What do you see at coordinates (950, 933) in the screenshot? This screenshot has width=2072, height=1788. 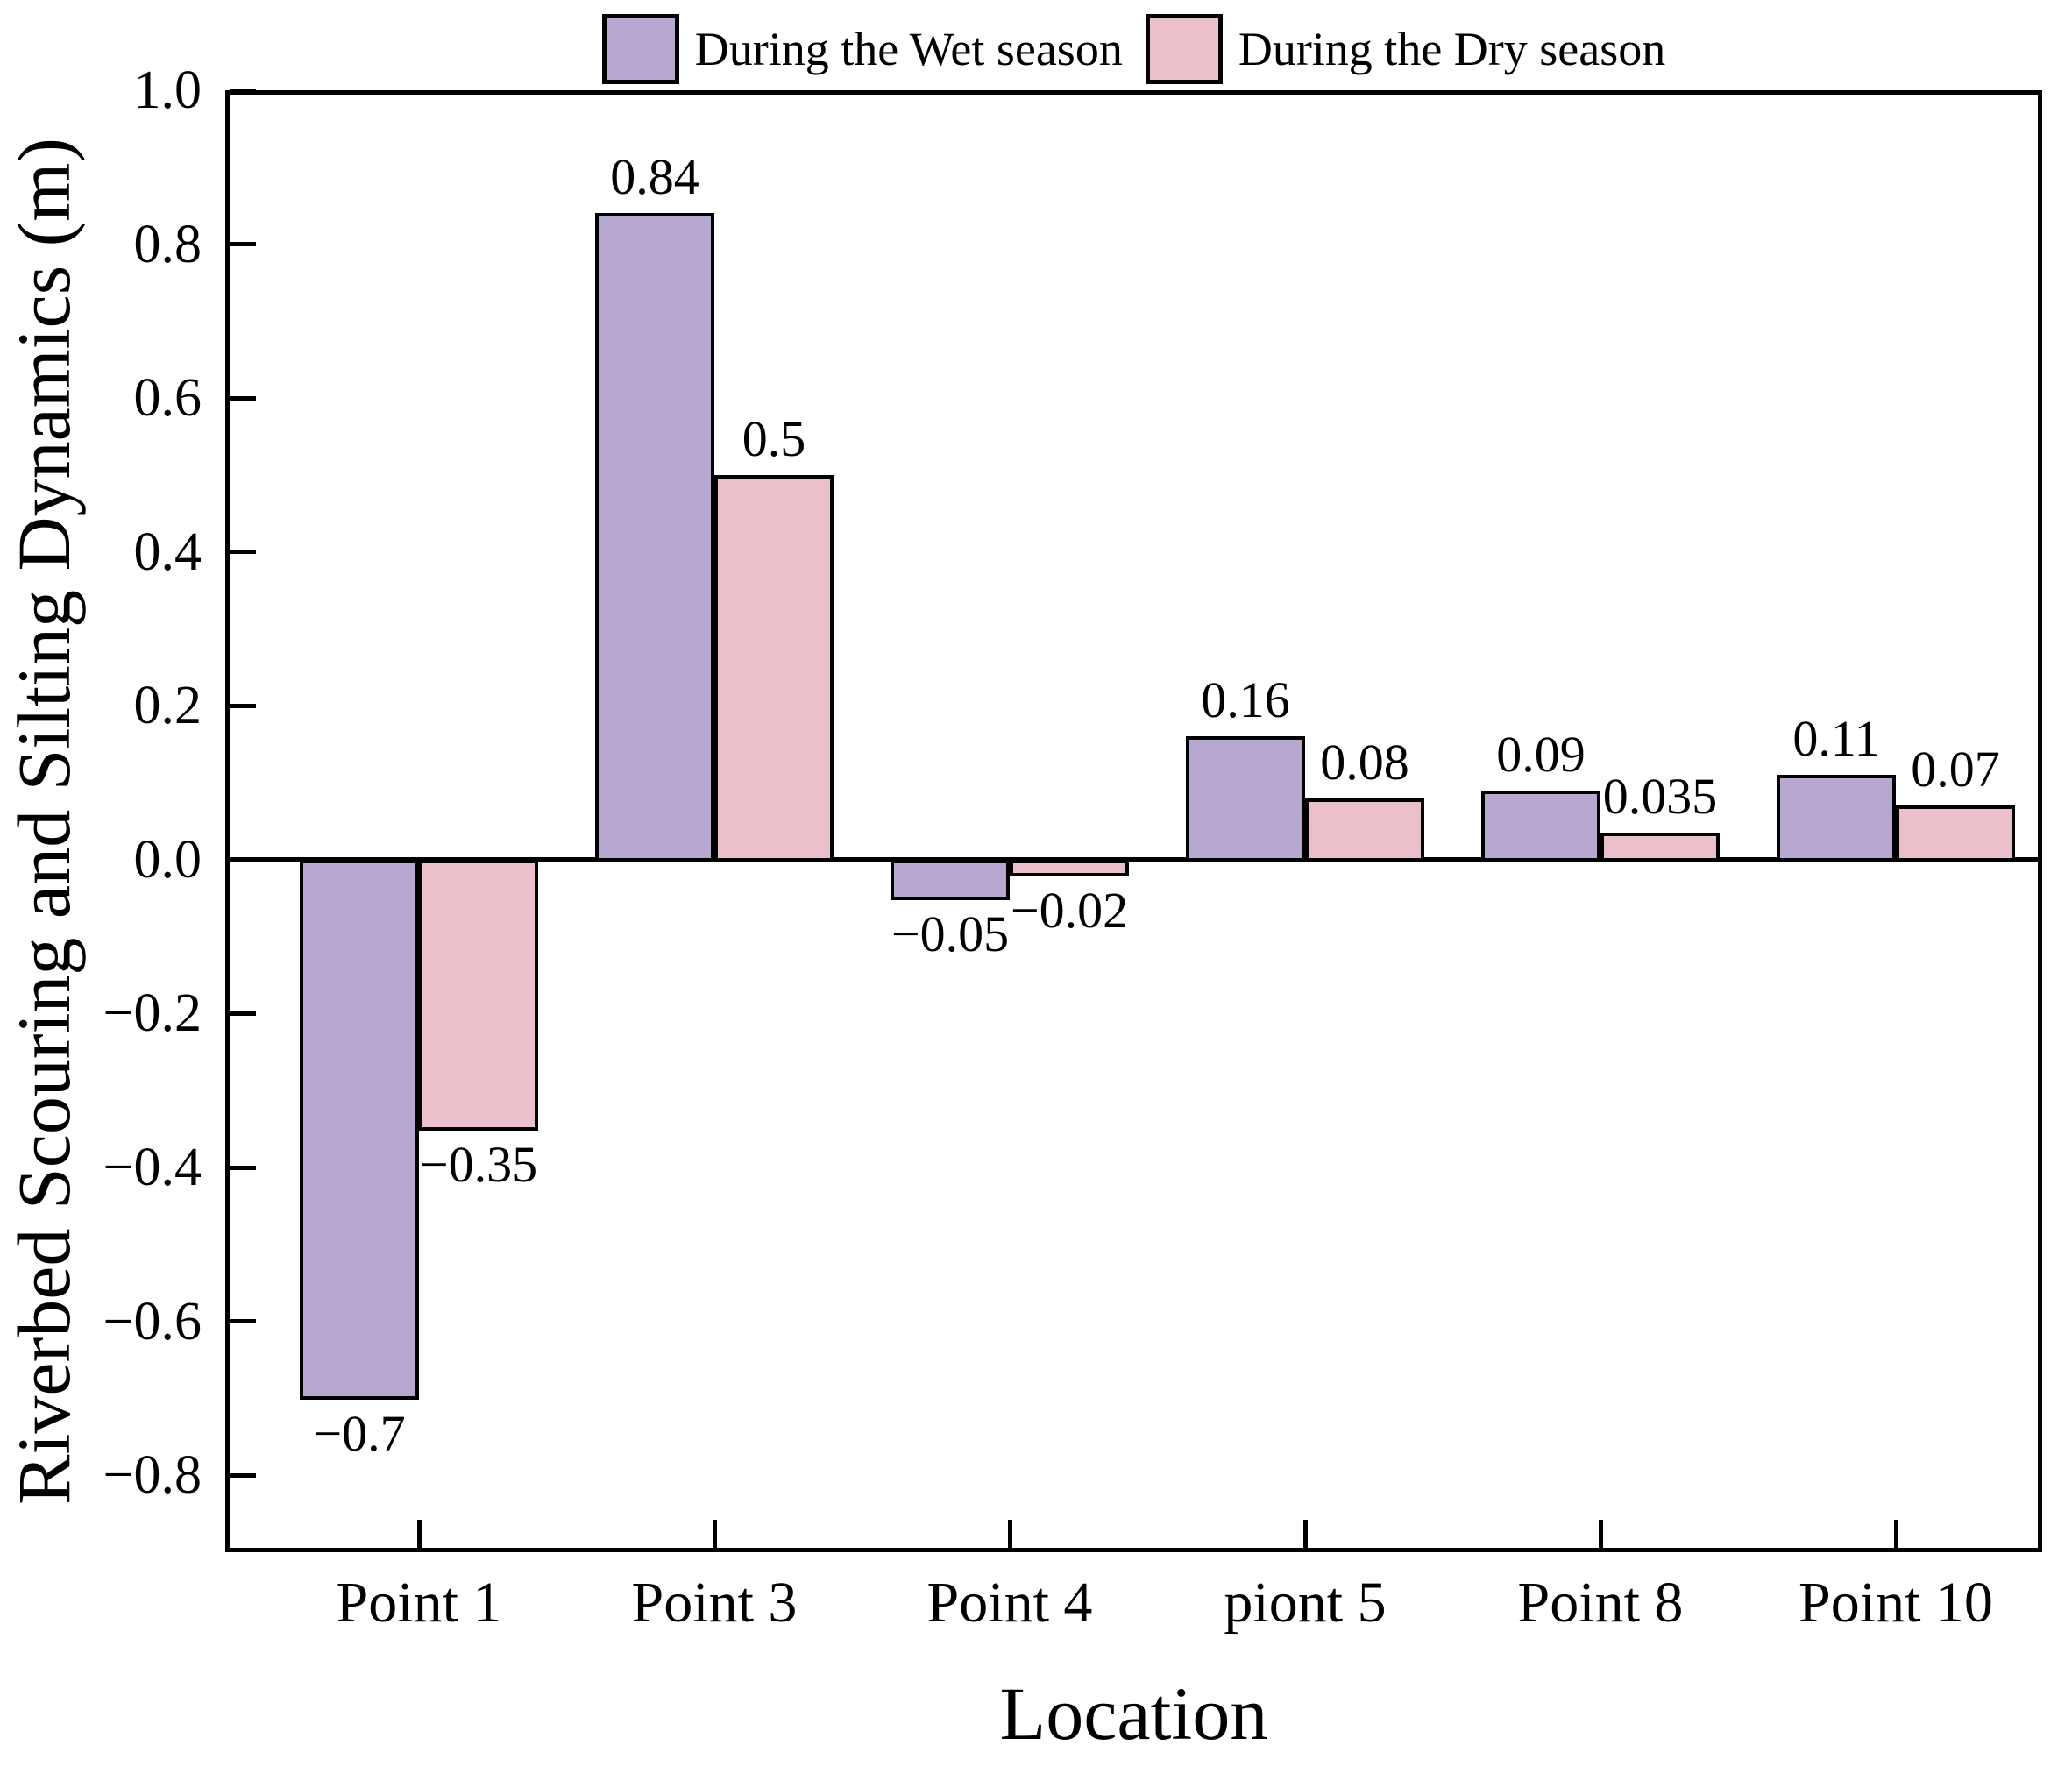 I see `bar-value-label: −0.05` at bounding box center [950, 933].